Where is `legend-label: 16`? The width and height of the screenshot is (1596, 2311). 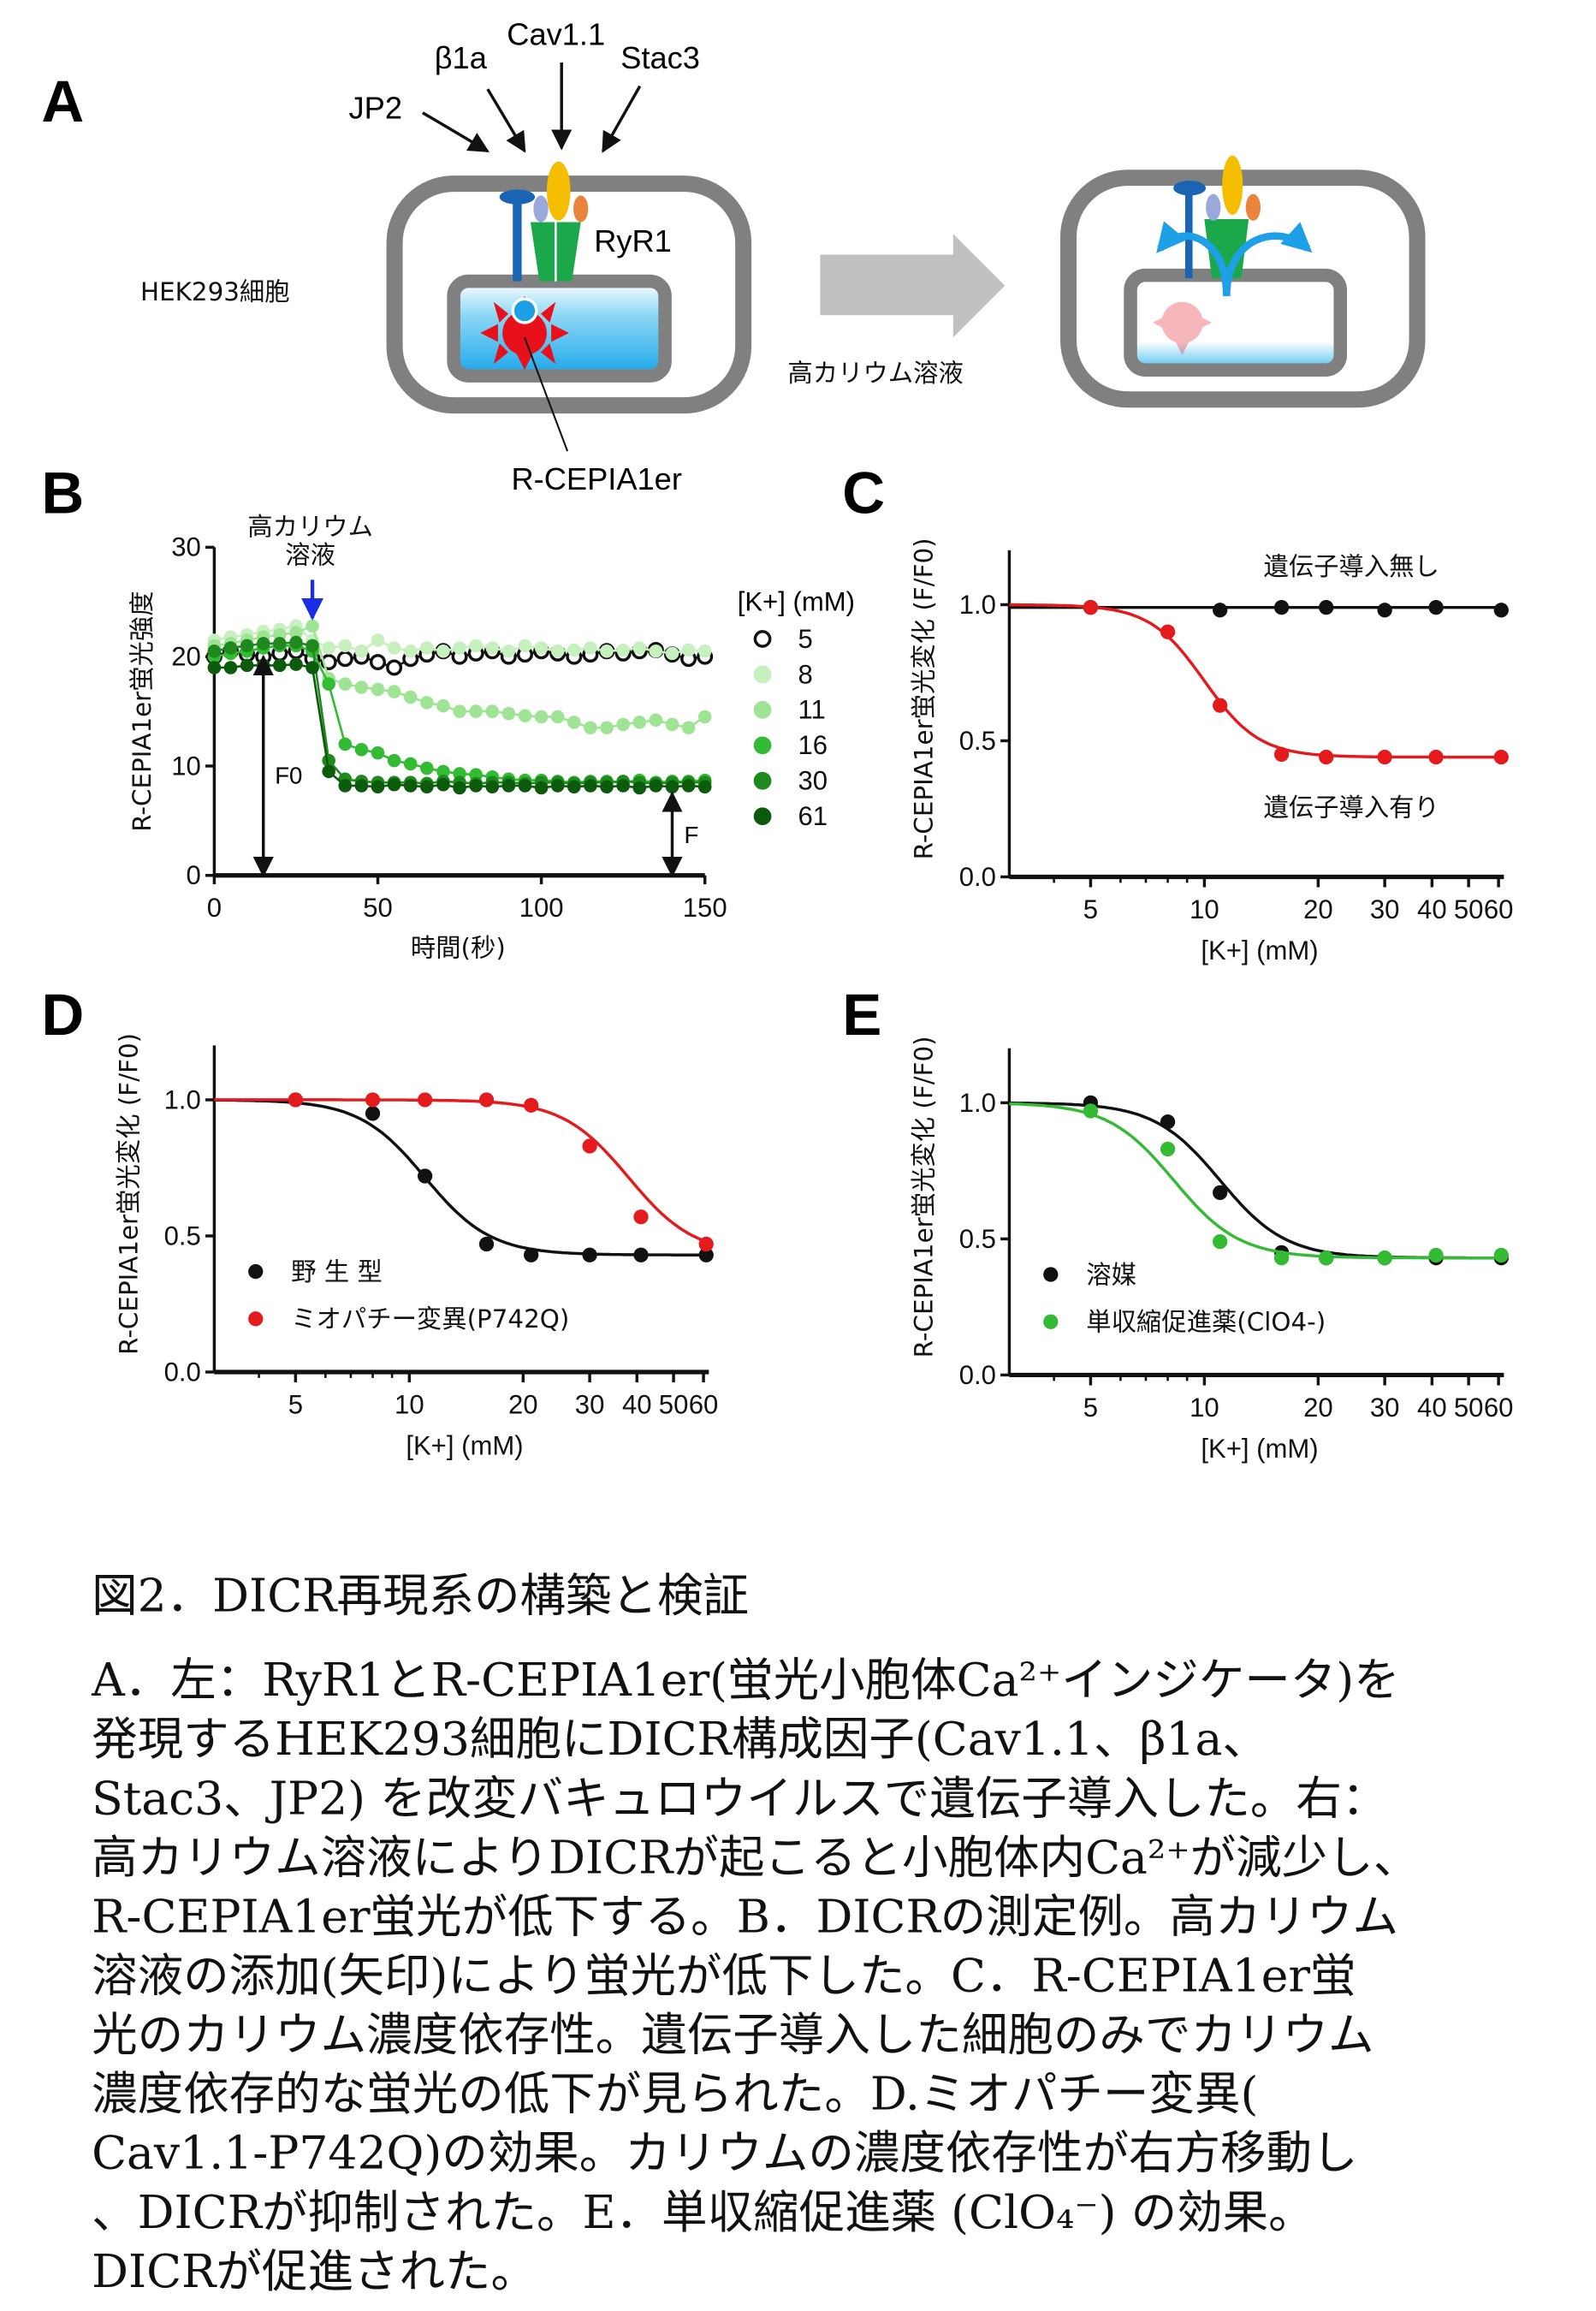
legend-label: 16 is located at coordinates (813, 745).